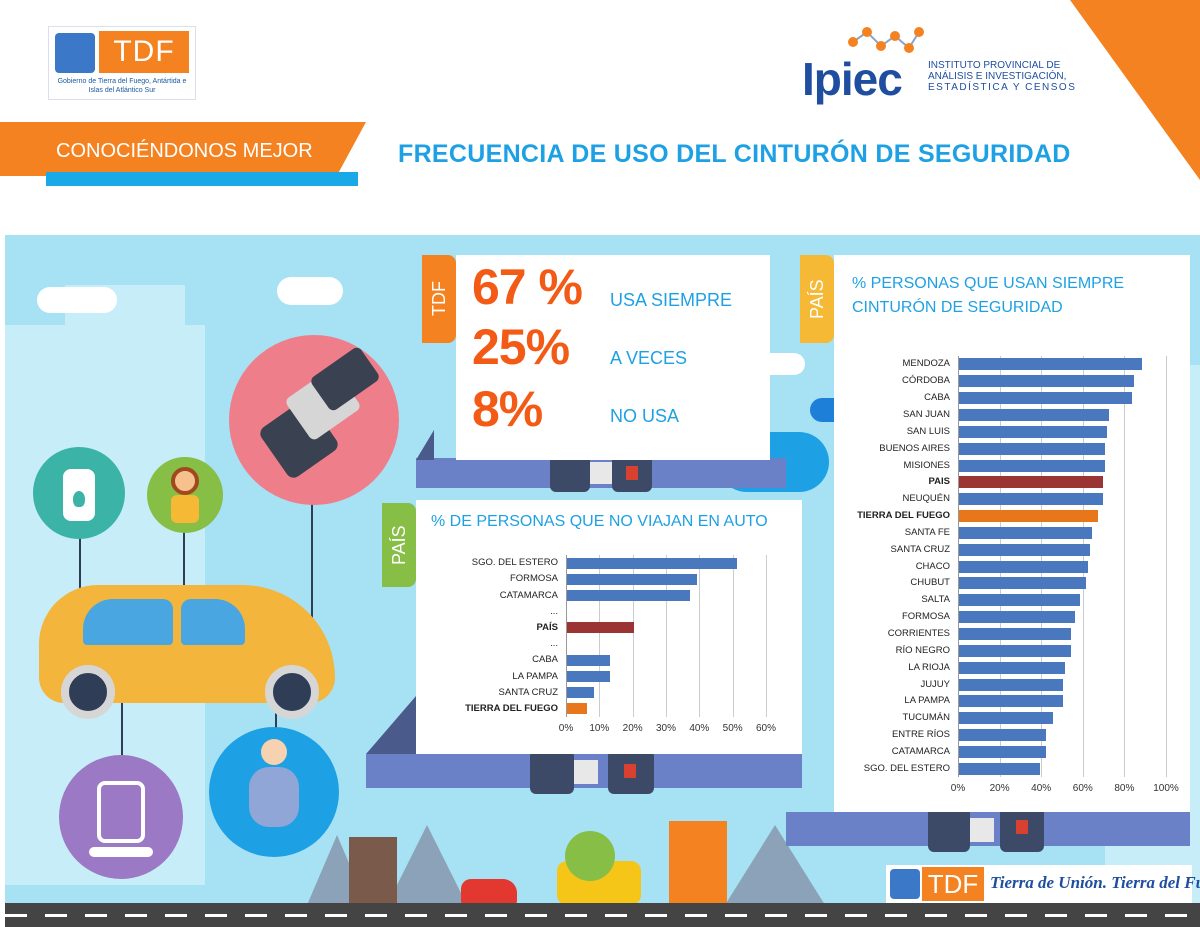 Image resolution: width=1200 pixels, height=927 pixels. What do you see at coordinates (935, 600) in the screenshot?
I see `category-label: SALTA` at bounding box center [935, 600].